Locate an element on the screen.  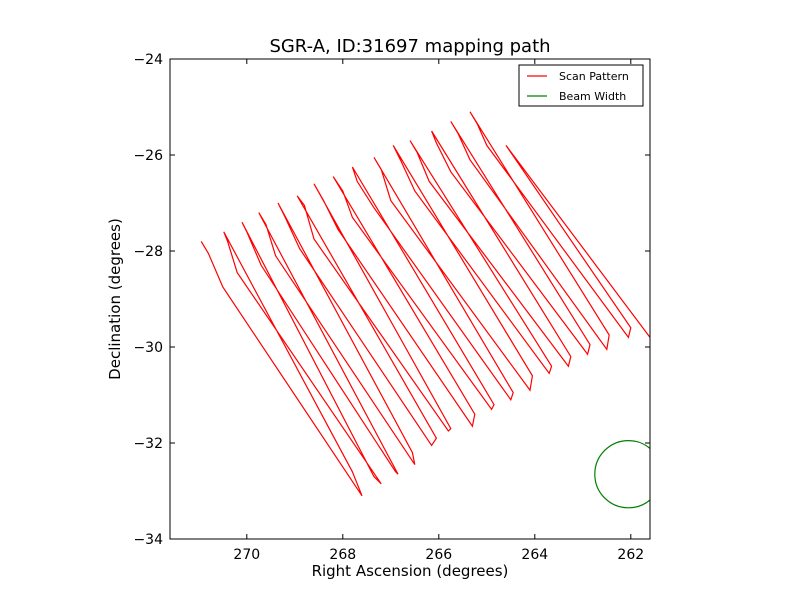
chart-title: SGR-A, ID:31697 mapping path is located at coordinates (409, 46).